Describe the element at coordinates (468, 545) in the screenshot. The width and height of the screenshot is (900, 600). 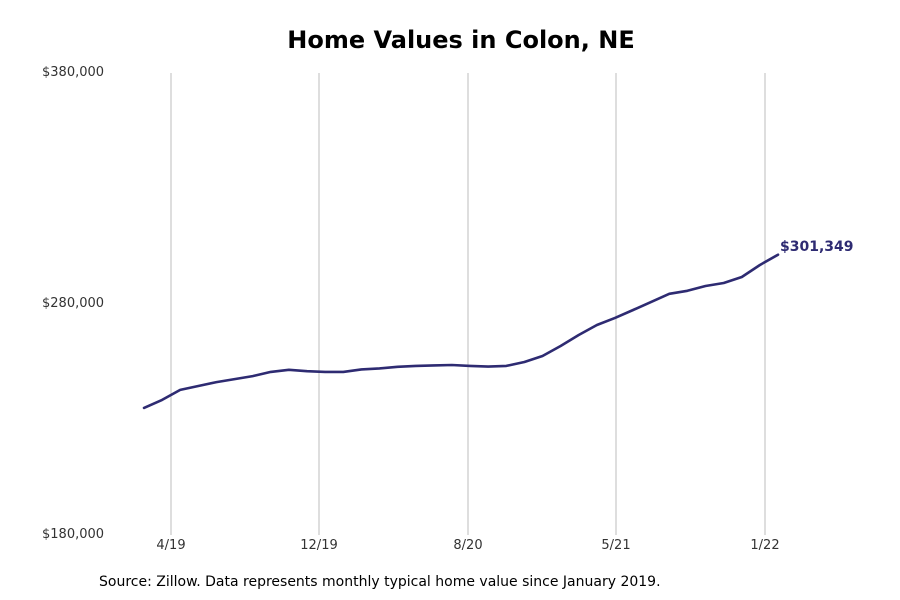
I see `x-tick-8-20: 8/20` at that location.